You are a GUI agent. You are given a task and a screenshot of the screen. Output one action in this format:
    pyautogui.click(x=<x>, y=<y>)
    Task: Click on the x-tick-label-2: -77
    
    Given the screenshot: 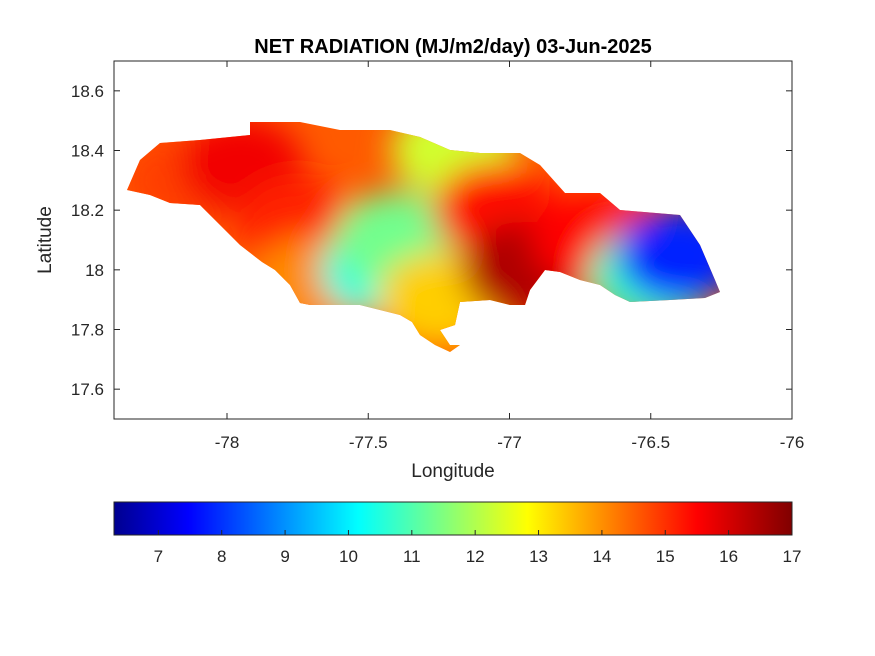 What is the action you would take?
    pyautogui.click(x=509, y=442)
    